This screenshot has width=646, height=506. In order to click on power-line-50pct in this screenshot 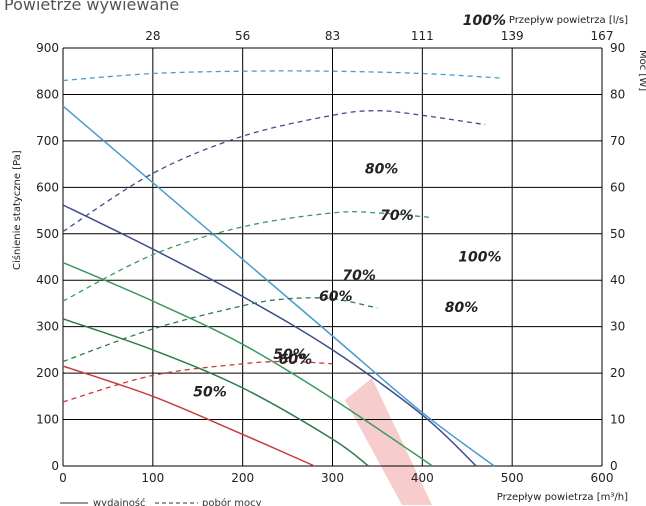, I will do `click(197, 381)`.